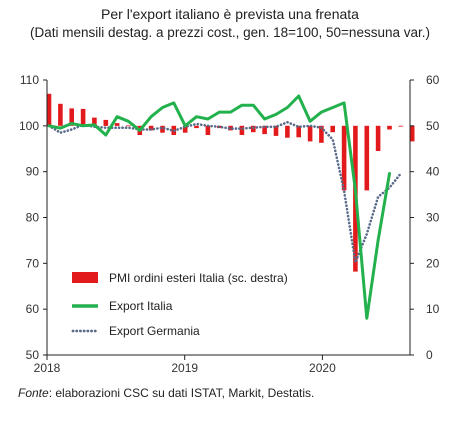  I want to click on y-left-tick-label: 50, so click(33, 355).